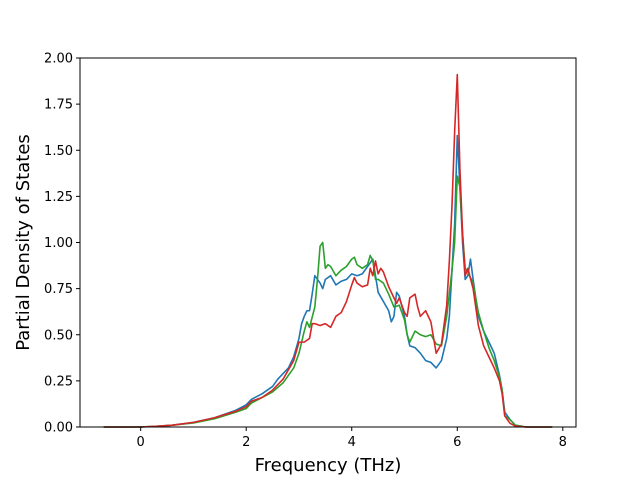  What do you see at coordinates (58, 105) in the screenshot?
I see `y-tick-label: 1.75` at bounding box center [58, 105].